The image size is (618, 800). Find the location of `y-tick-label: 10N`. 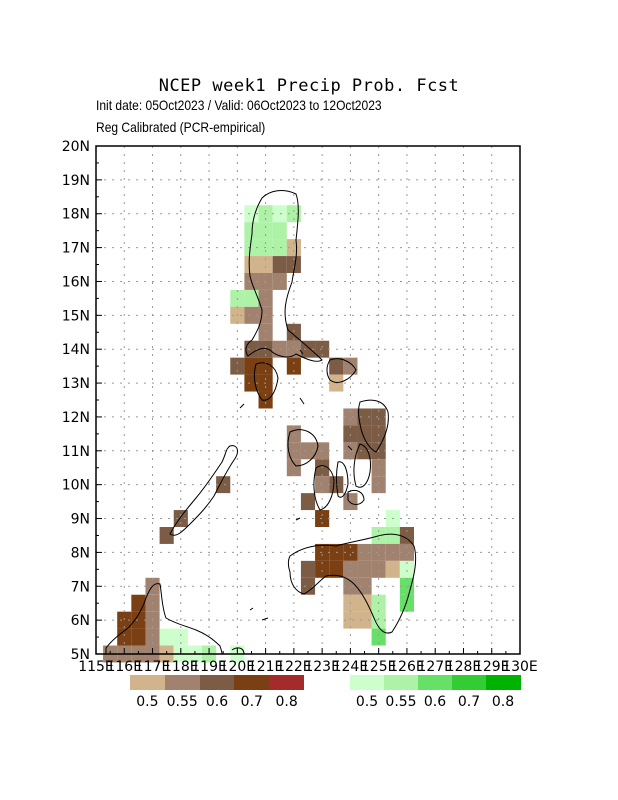

y-tick-label: 10N is located at coordinates (76, 486).